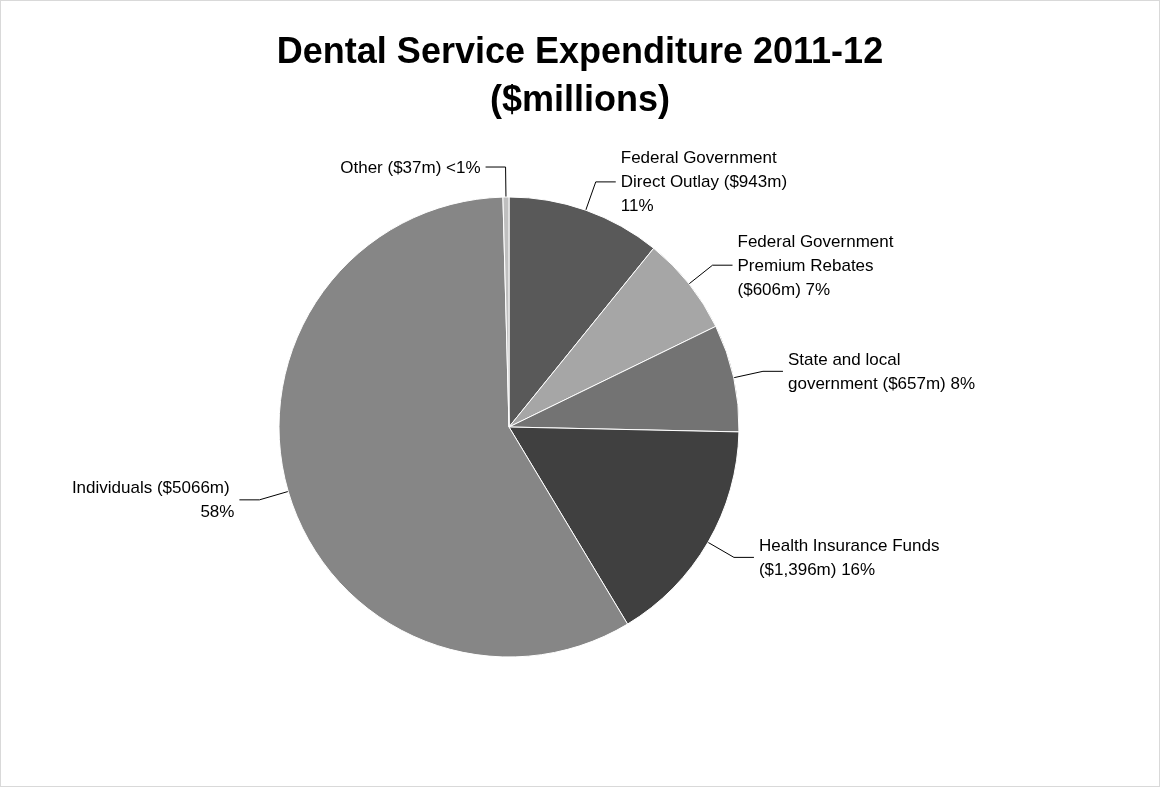  What do you see at coordinates (580, 74) in the screenshot?
I see `chart-title: Dental Service Expenditure 2011-12 ($millions)` at bounding box center [580, 74].